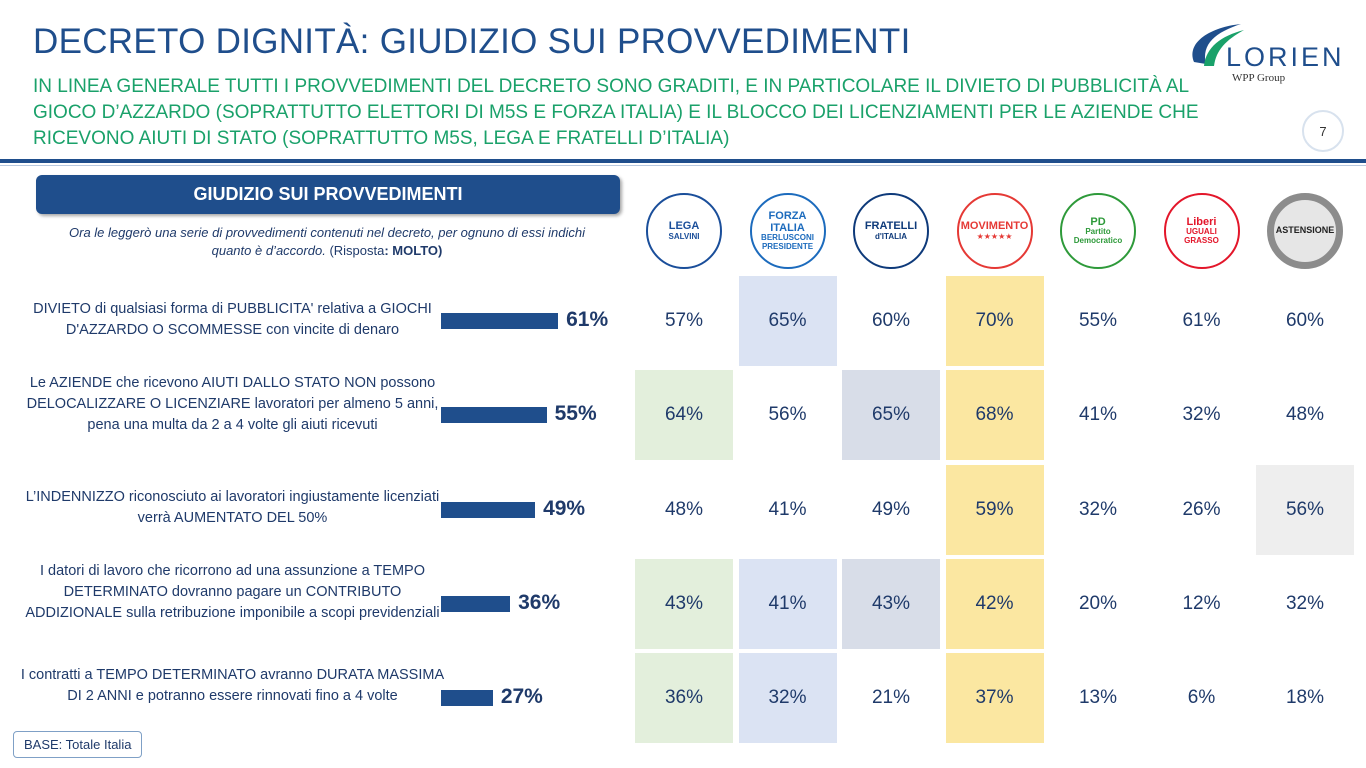 The image size is (1366, 768). I want to click on party-logo-text: LEGA, so click(684, 226).